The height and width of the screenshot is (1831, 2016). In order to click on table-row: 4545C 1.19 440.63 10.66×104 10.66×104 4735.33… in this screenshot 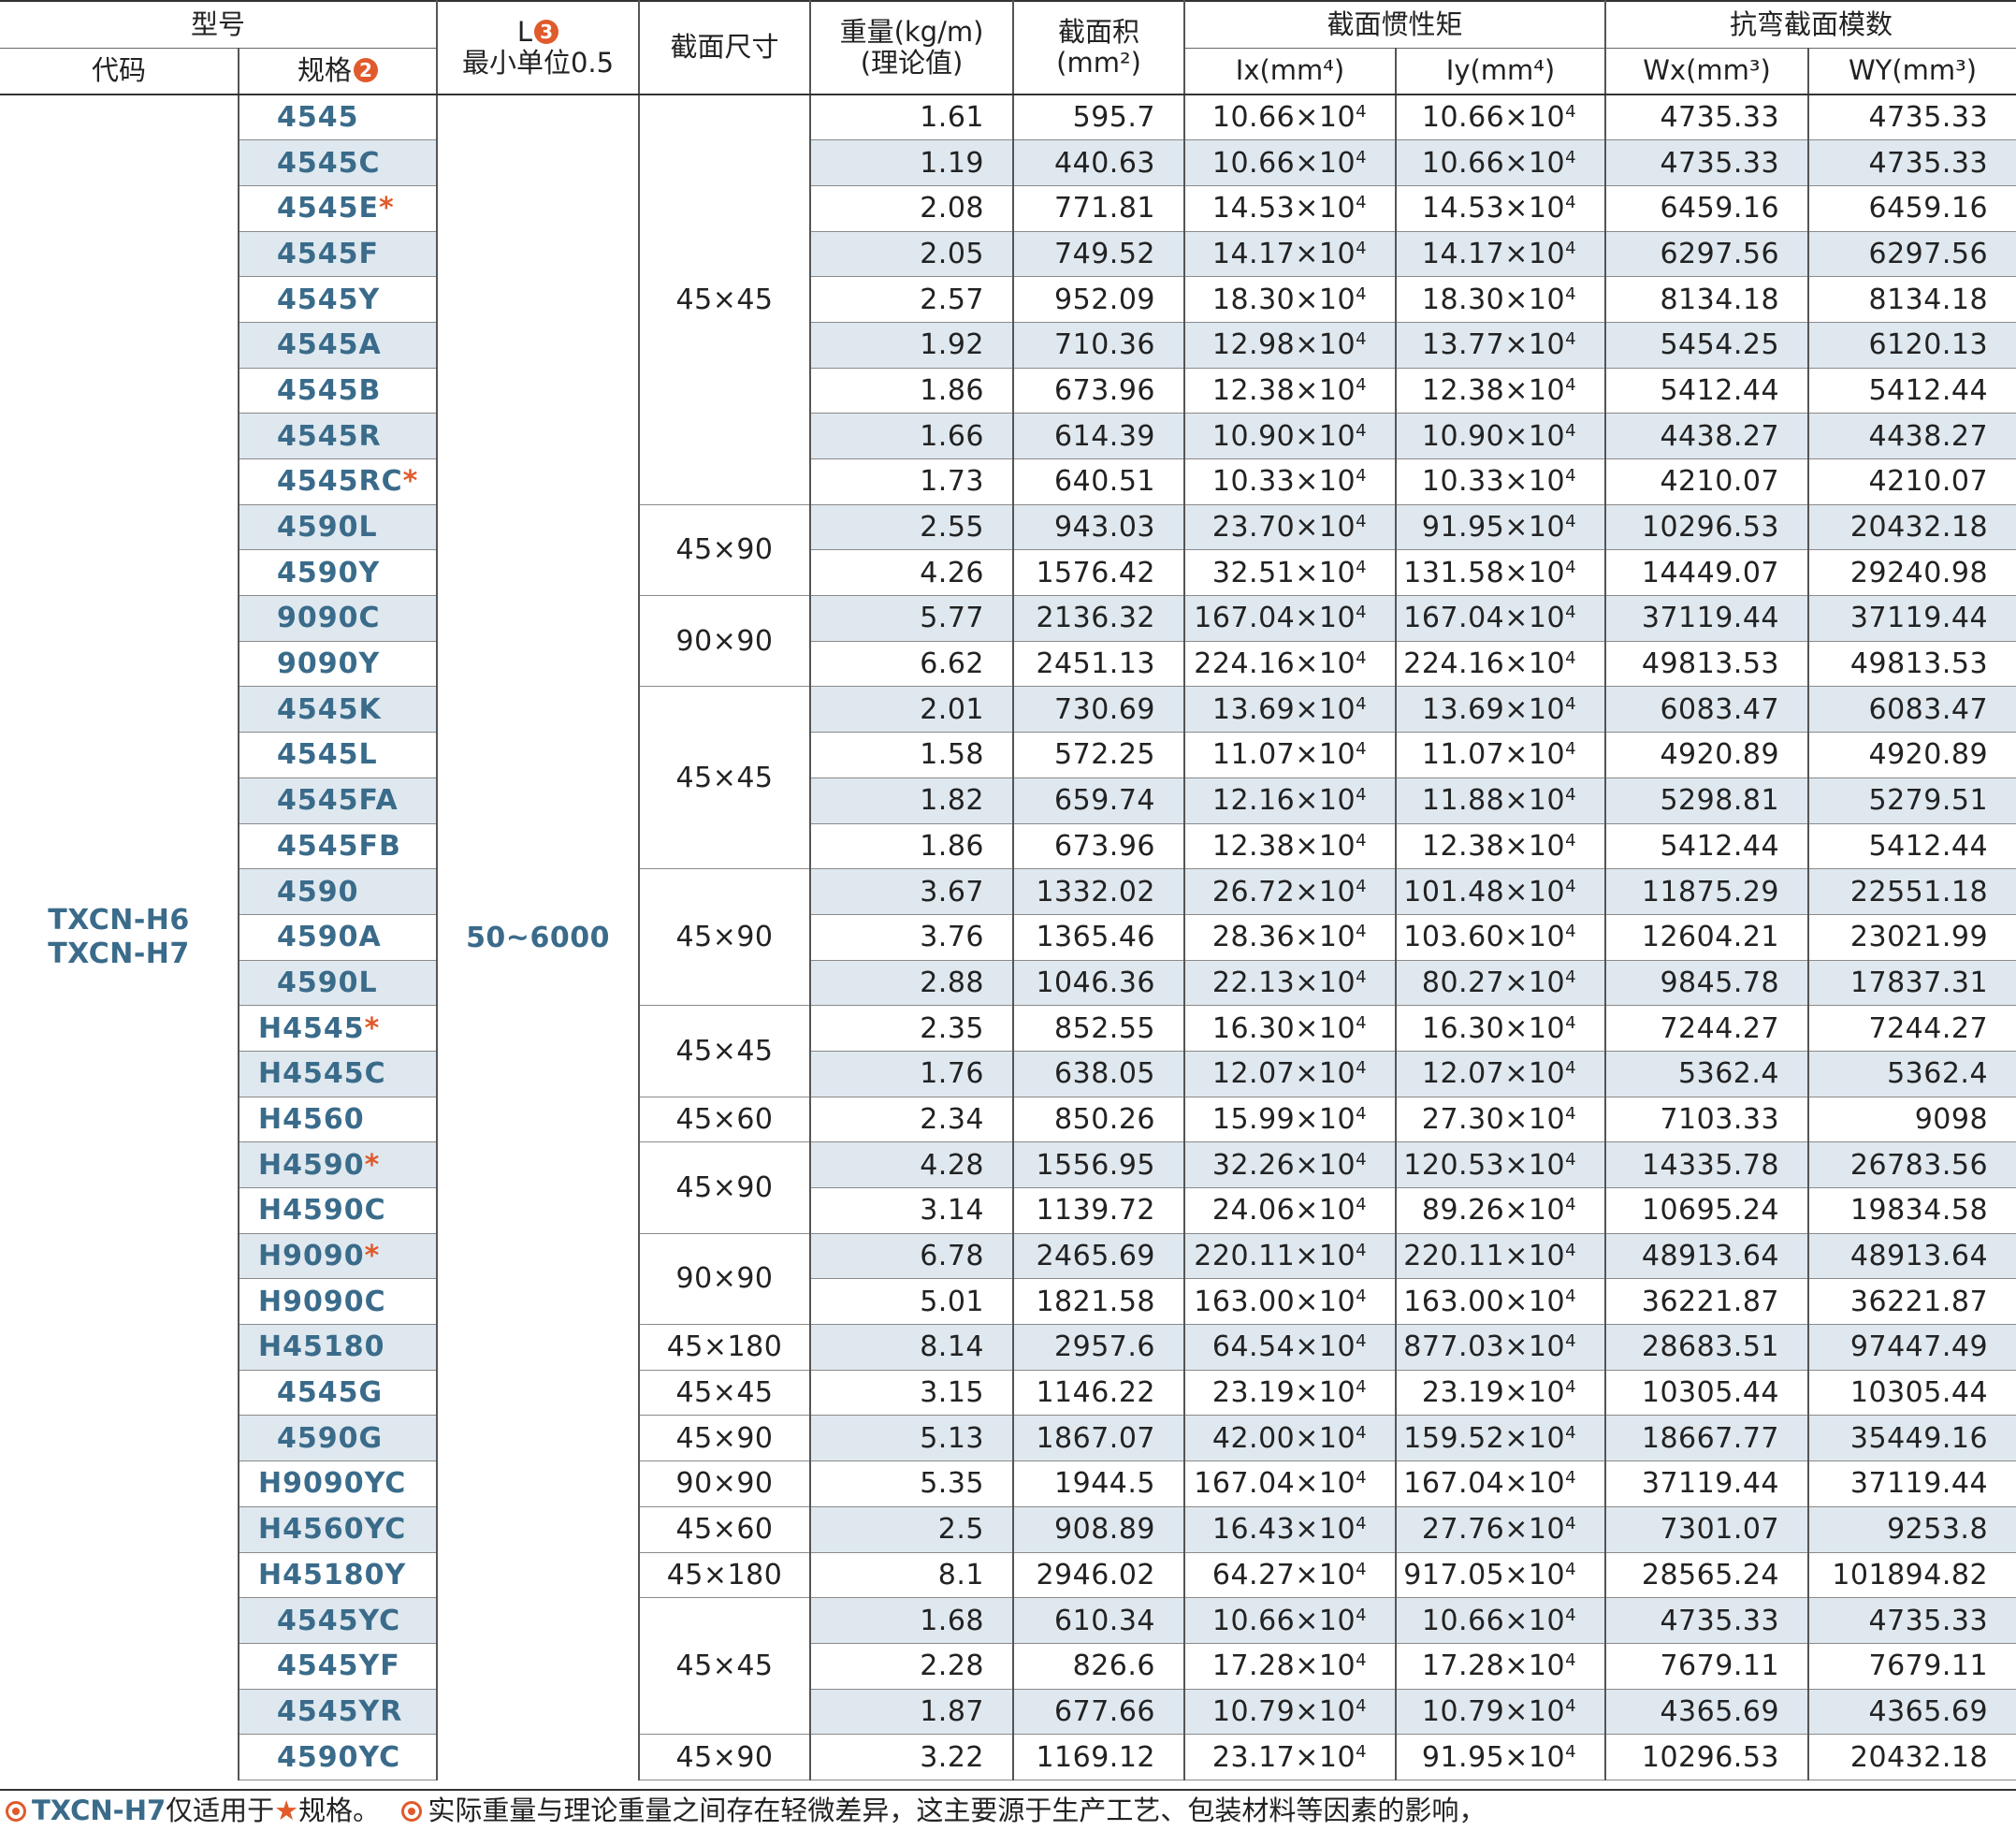, I will do `click(1008, 162)`.